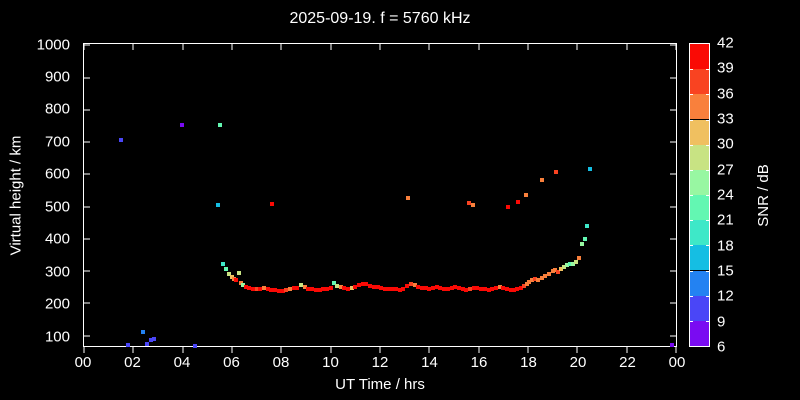  What do you see at coordinates (725, 94) in the screenshot?
I see `colorbar-tick-label: 36` at bounding box center [725, 94].